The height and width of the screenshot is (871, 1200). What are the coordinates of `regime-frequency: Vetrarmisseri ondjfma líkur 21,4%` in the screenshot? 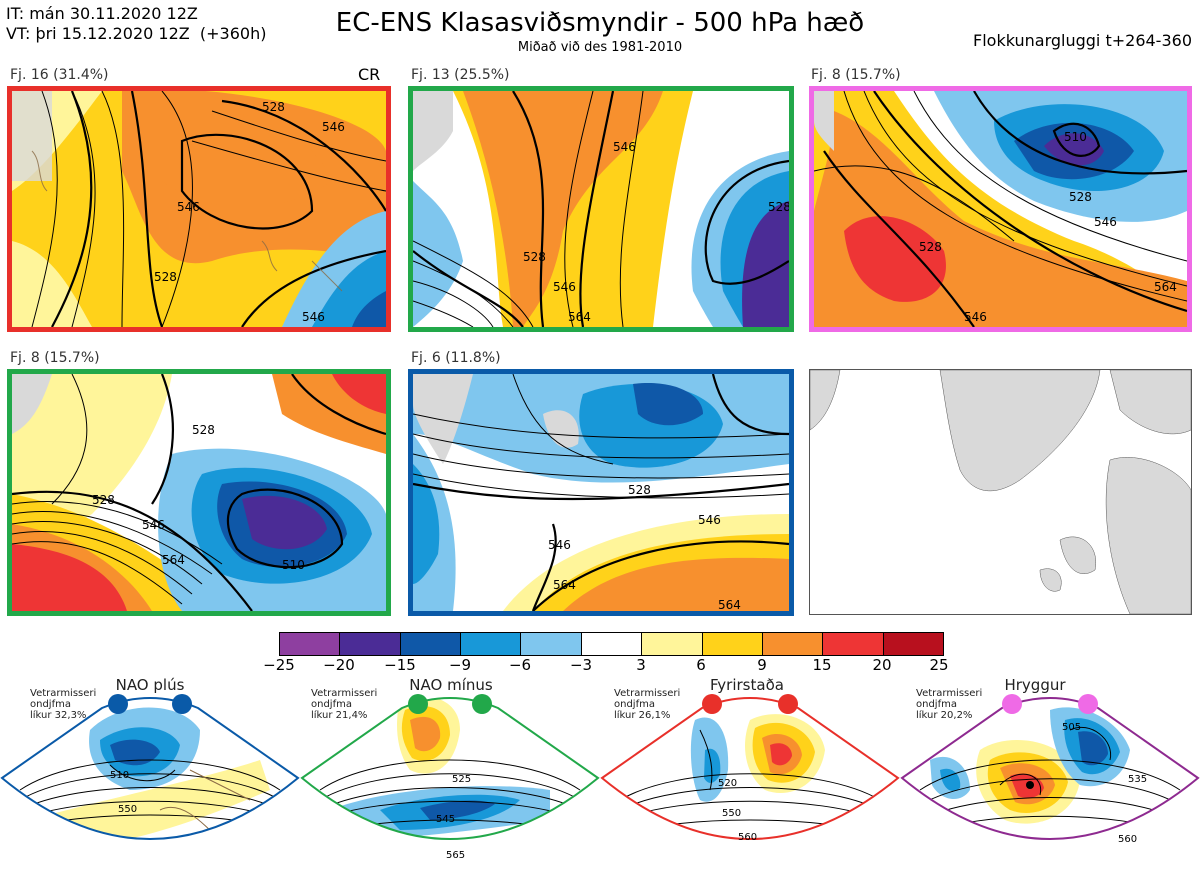 It's located at (344, 704).